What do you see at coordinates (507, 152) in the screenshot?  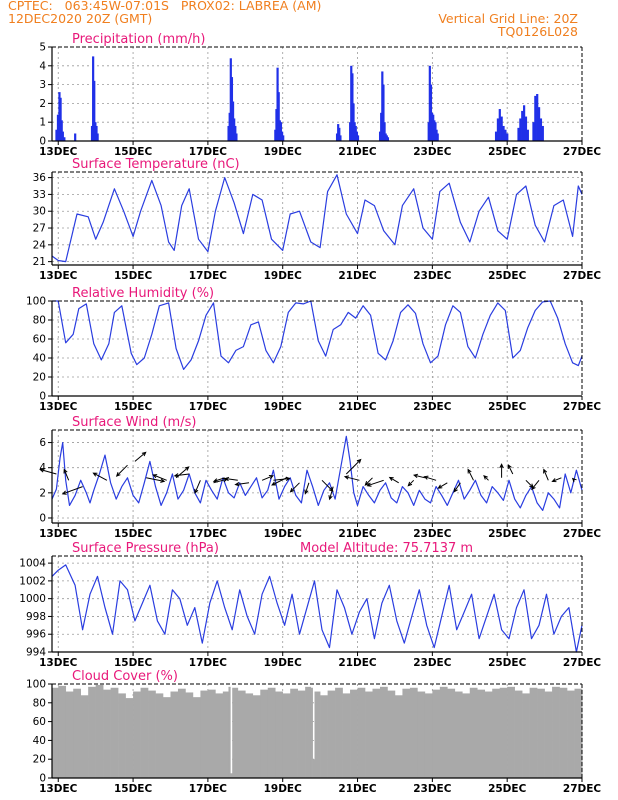 I see `xtick-label-precip: 25DEC` at bounding box center [507, 152].